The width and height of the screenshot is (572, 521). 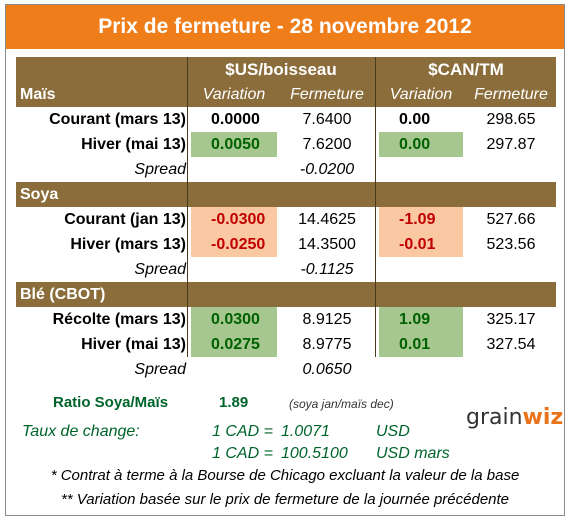 What do you see at coordinates (38, 94) in the screenshot?
I see `section-name: Maïs` at bounding box center [38, 94].